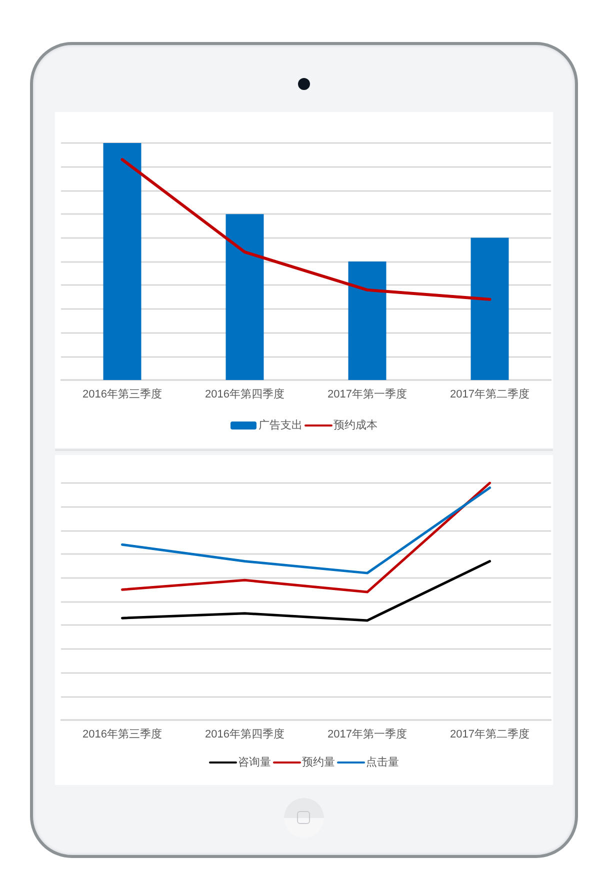  What do you see at coordinates (382, 762) in the screenshot?
I see `legend-label: 点击量` at bounding box center [382, 762].